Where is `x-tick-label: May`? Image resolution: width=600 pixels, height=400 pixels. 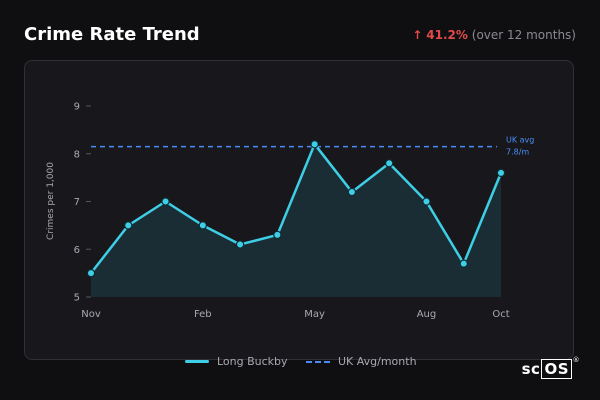 x-tick-label: May is located at coordinates (314, 314).